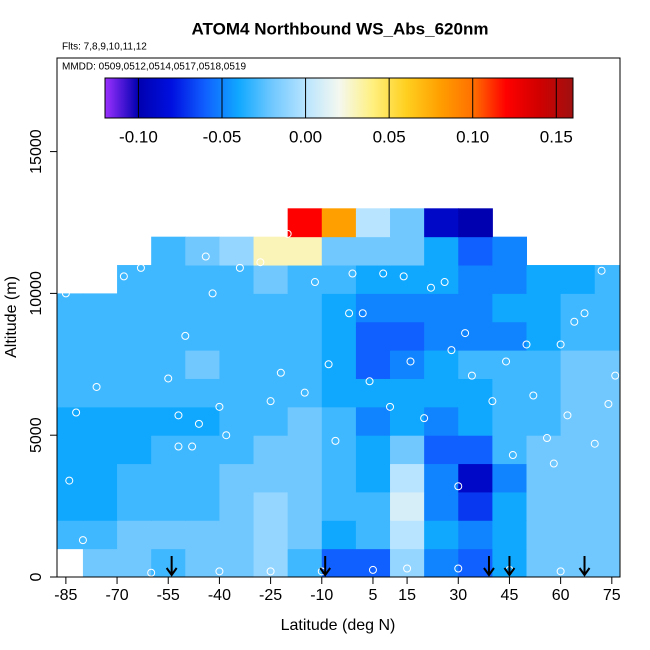 This screenshot has height=650, width=650. What do you see at coordinates (389, 136) in the screenshot?
I see `colorbar-tick-label: 0.05` at bounding box center [389, 136].